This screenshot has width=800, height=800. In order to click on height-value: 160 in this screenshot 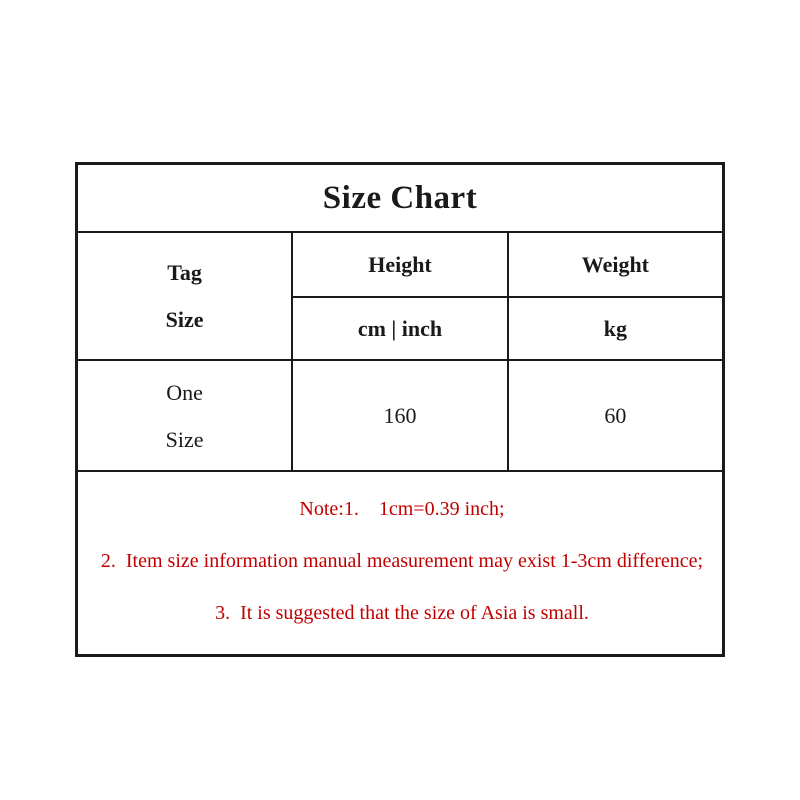, I will do `click(400, 415)`.